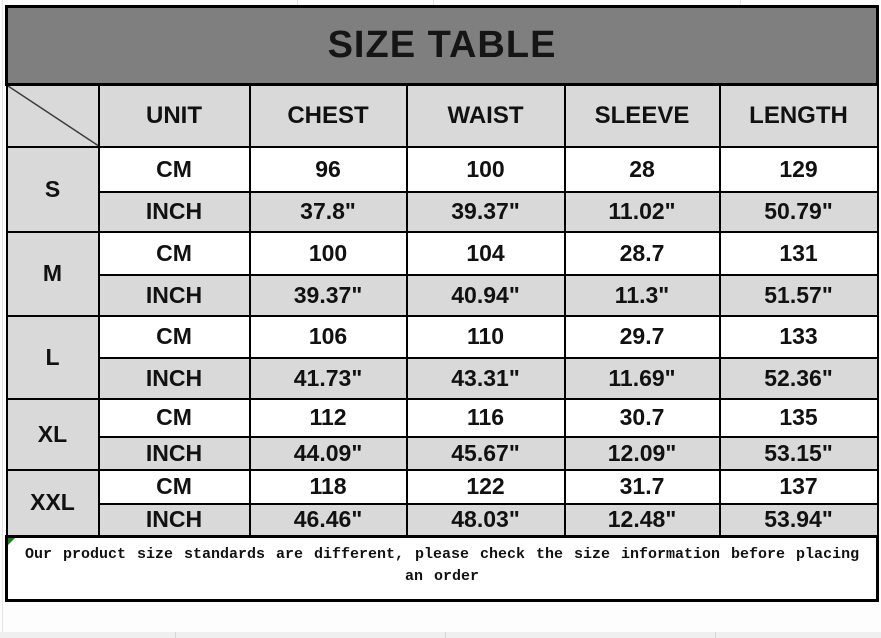 This screenshot has height=638, width=881. What do you see at coordinates (52, 357) in the screenshot?
I see `size-label-l: L` at bounding box center [52, 357].